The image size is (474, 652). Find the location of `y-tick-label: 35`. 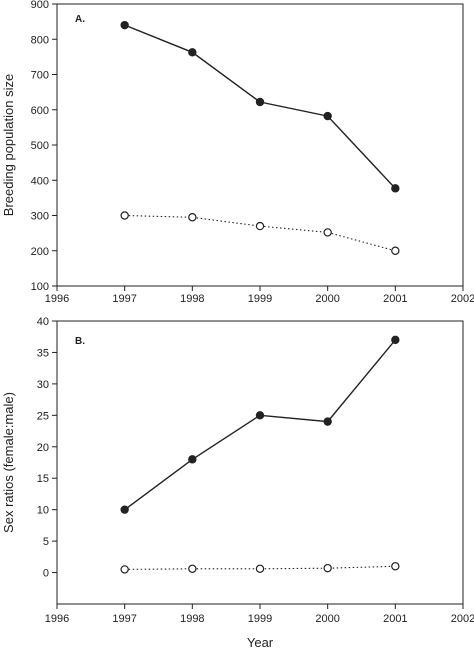

y-tick-label: 35 is located at coordinates (43, 353).